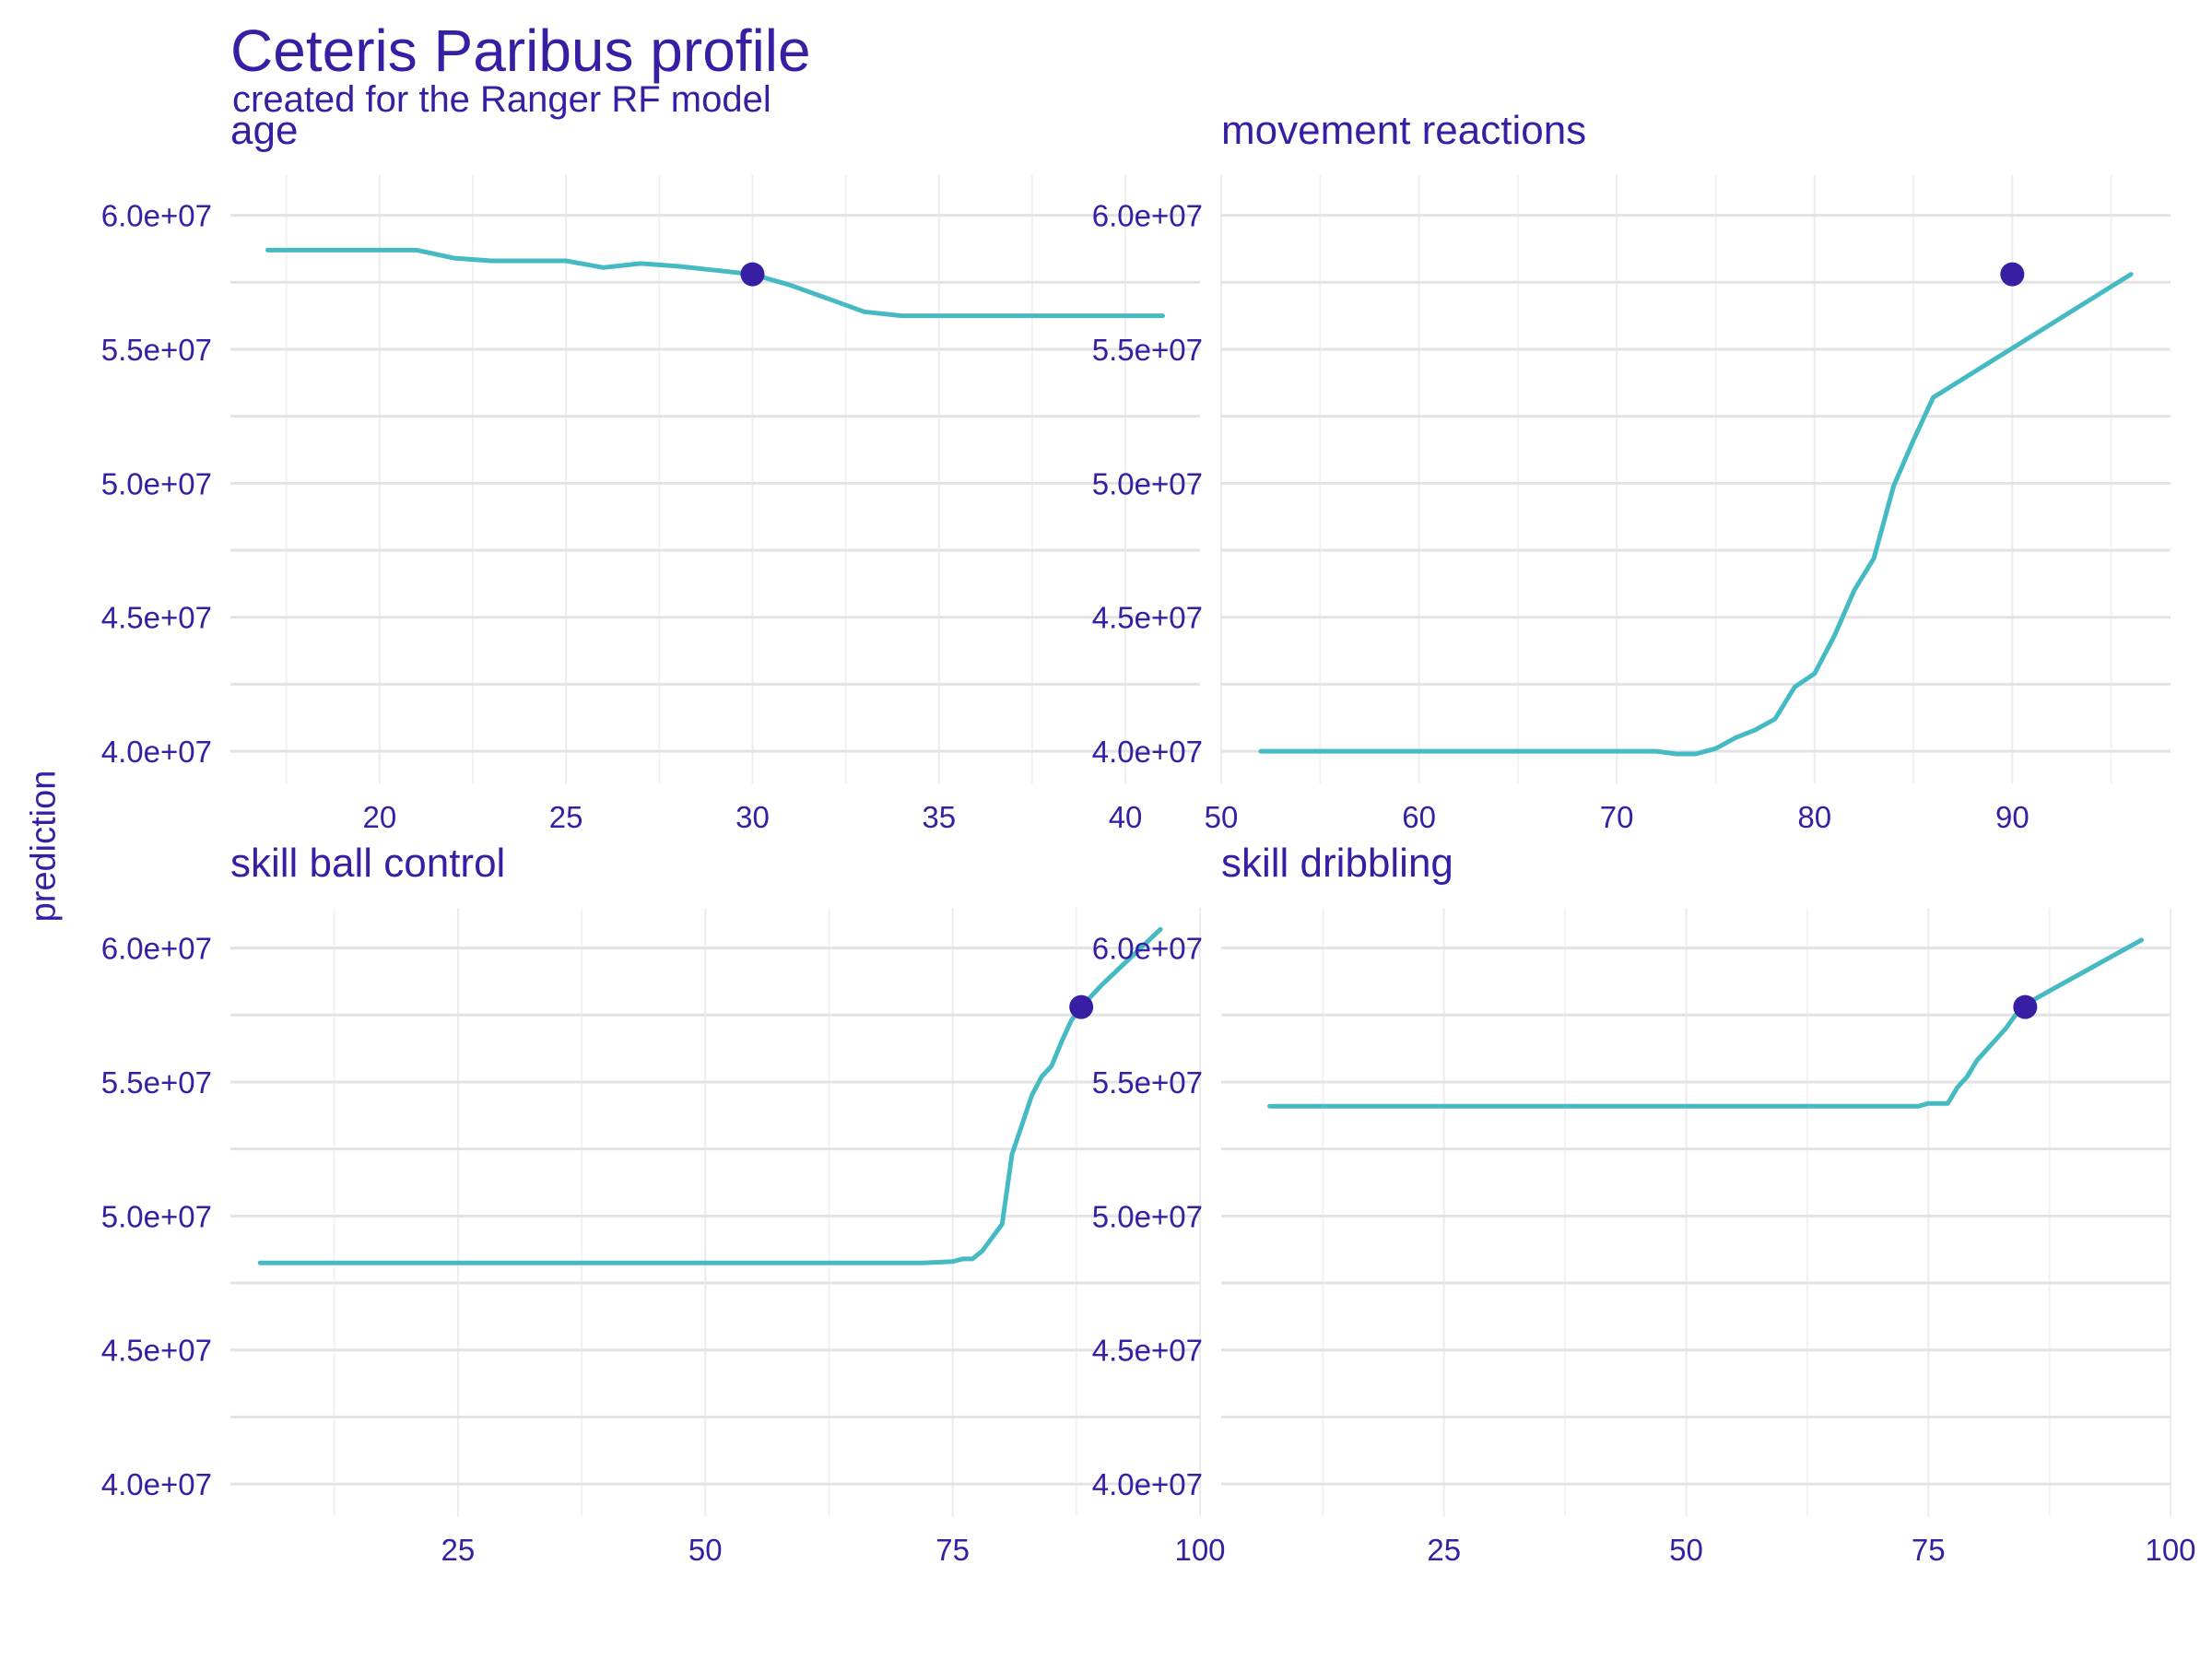  What do you see at coordinates (379, 817) in the screenshot?
I see `x-tick-label: 20` at bounding box center [379, 817].